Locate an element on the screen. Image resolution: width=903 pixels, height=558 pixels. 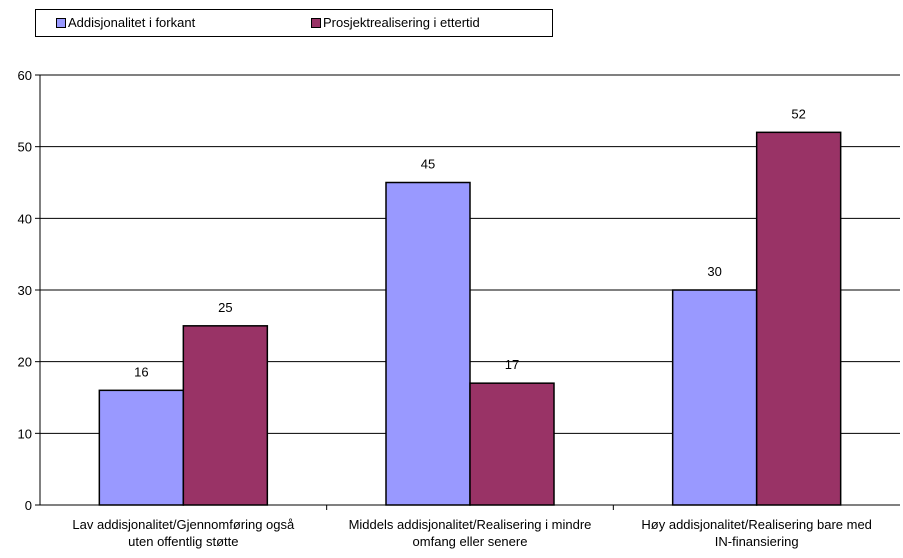
bar-value-label-s2-c3: 52 is located at coordinates (798, 113).